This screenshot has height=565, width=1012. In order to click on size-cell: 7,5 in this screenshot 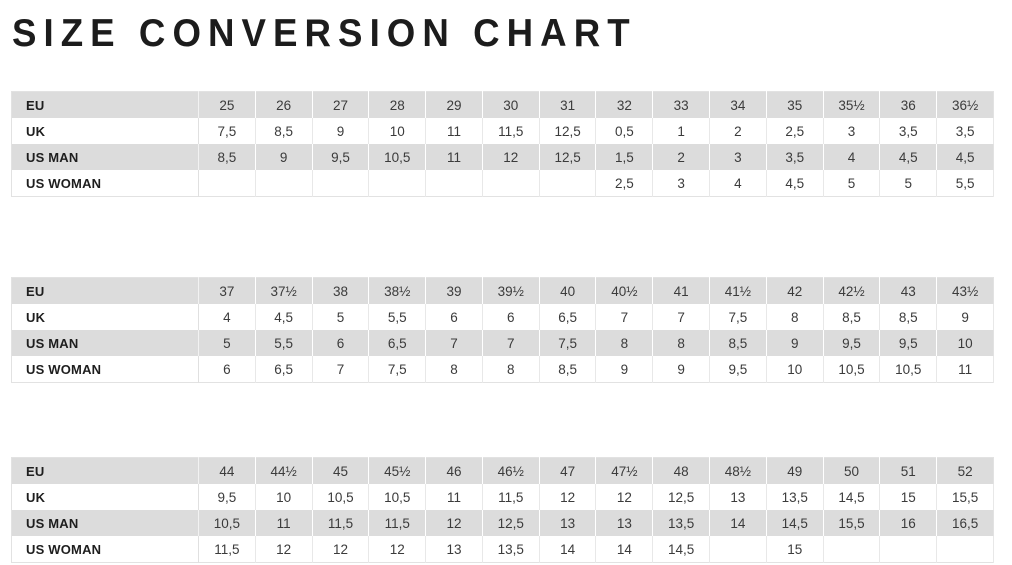, I will do `click(397, 369)`.